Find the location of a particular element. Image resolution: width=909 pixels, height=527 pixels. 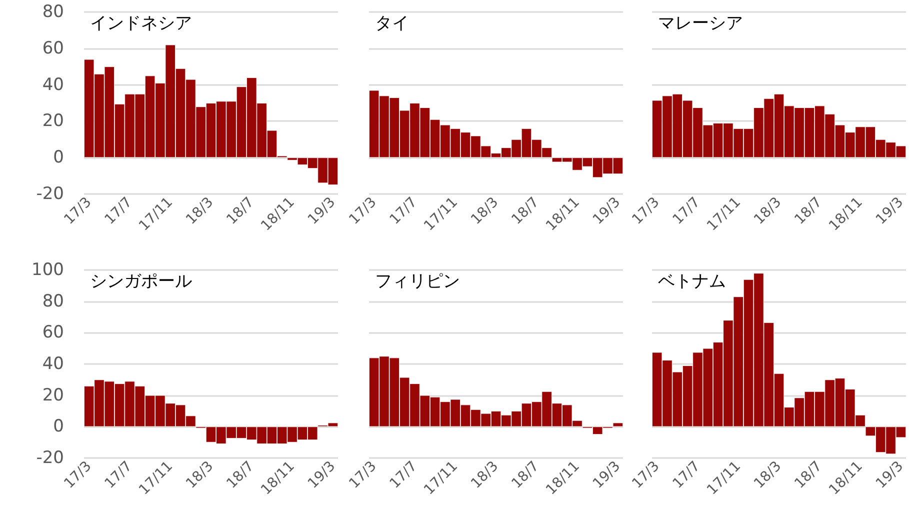

chart-title: マレーシア is located at coordinates (700, 24).